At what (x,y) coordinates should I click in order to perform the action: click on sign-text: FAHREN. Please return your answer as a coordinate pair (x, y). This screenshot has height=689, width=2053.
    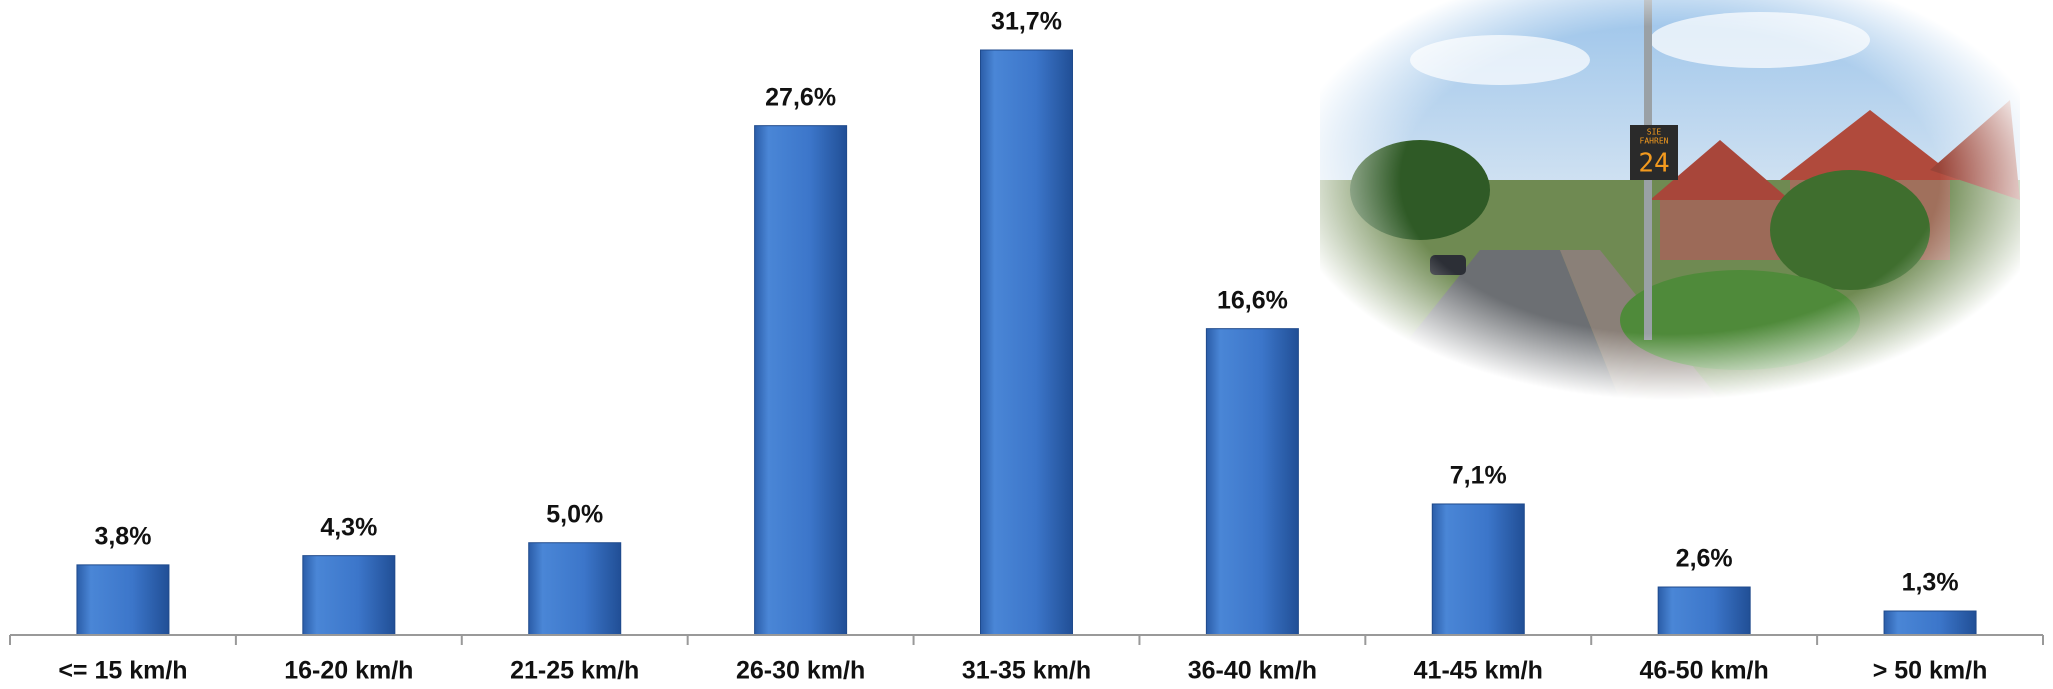
    Looking at the image, I should click on (1654, 141).